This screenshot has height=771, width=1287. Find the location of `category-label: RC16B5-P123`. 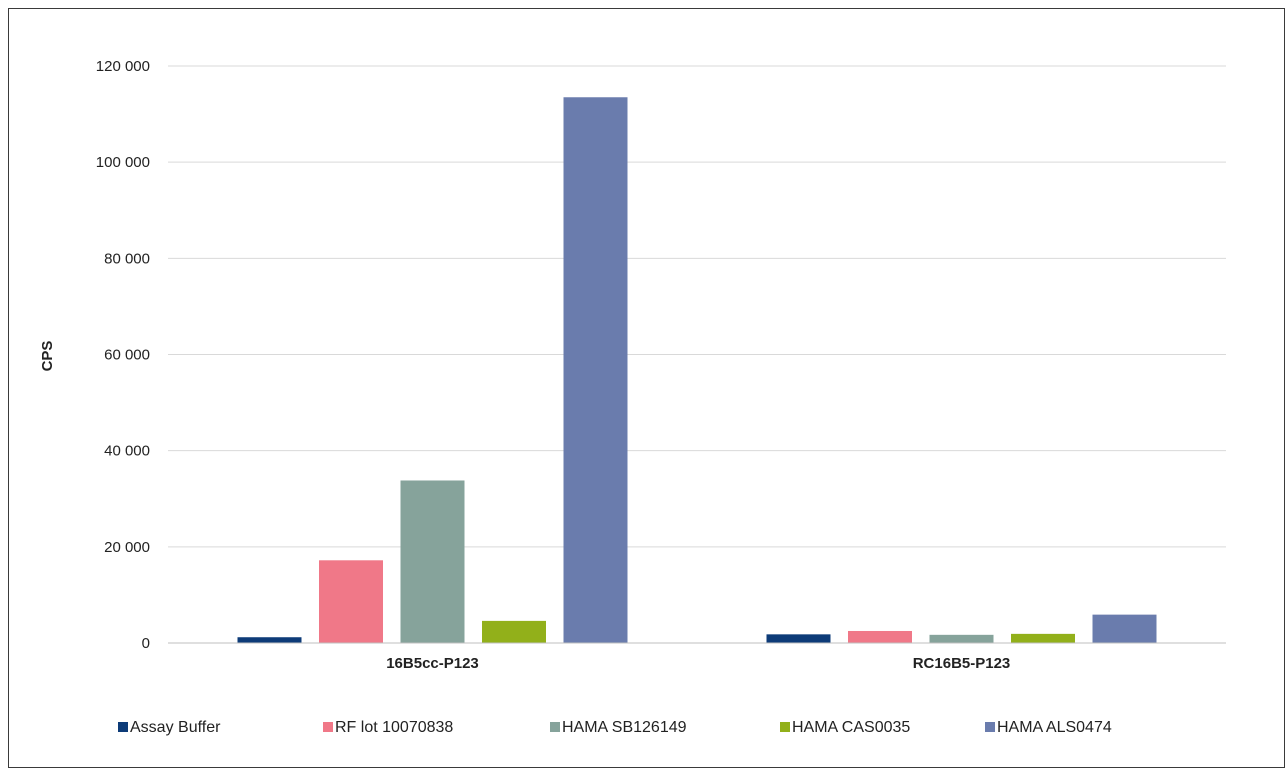

category-label: RC16B5-P123 is located at coordinates (962, 663).